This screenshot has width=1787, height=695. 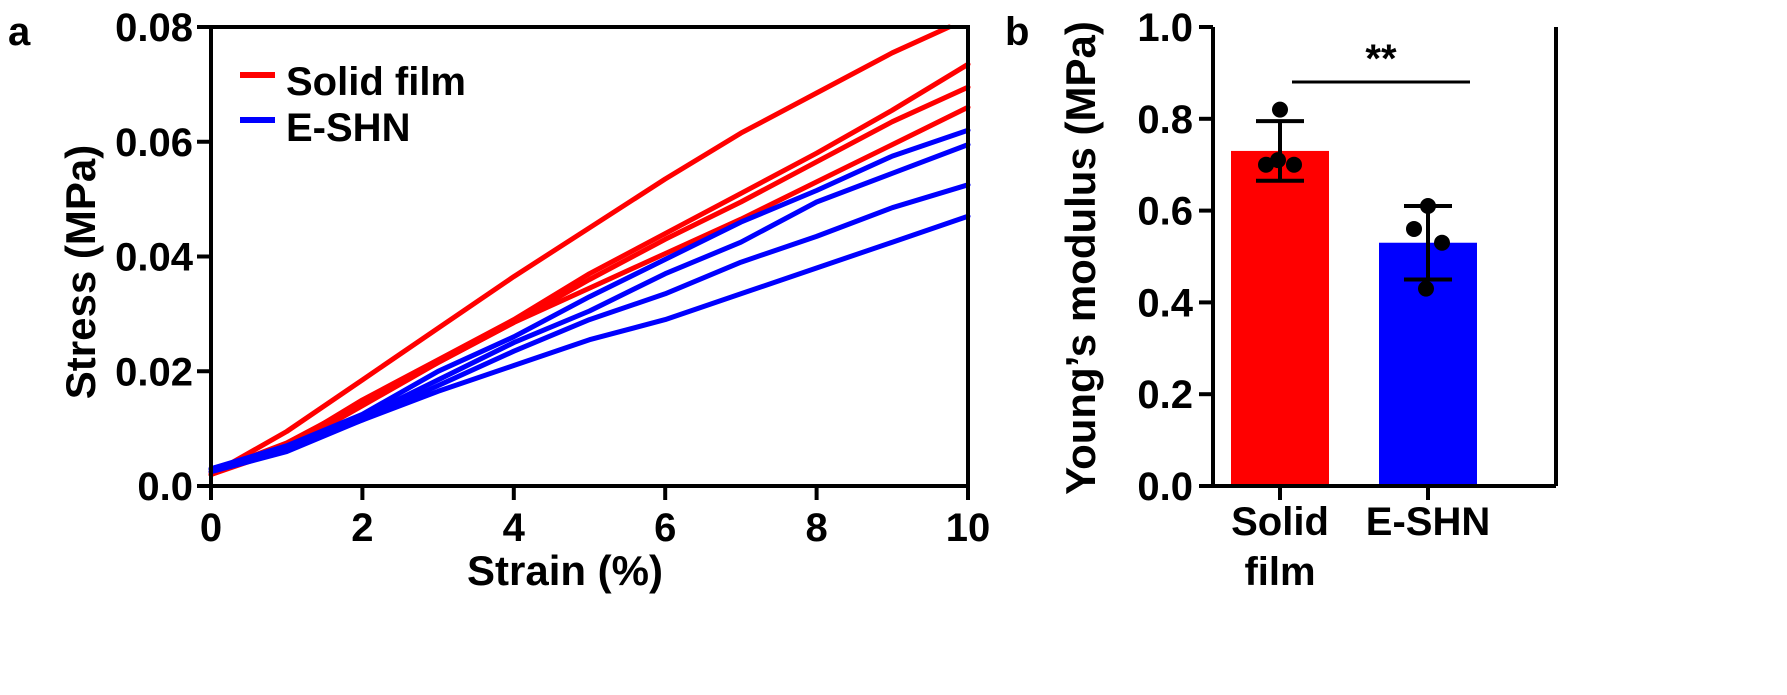 What do you see at coordinates (514, 528) in the screenshot?
I see `x-tick-label: 4` at bounding box center [514, 528].